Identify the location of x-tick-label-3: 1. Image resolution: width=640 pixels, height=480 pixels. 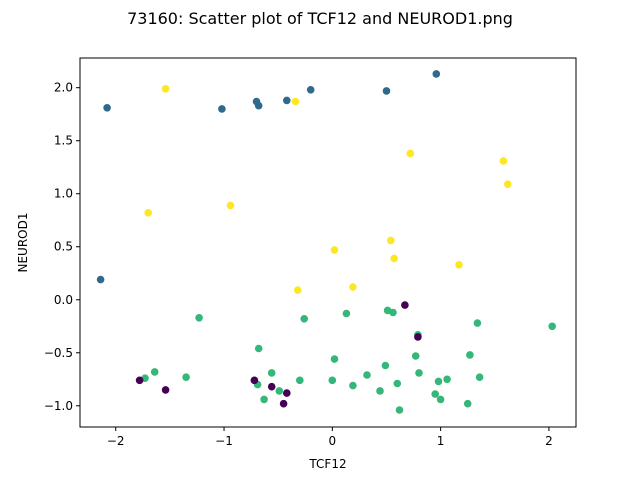
(441, 441).